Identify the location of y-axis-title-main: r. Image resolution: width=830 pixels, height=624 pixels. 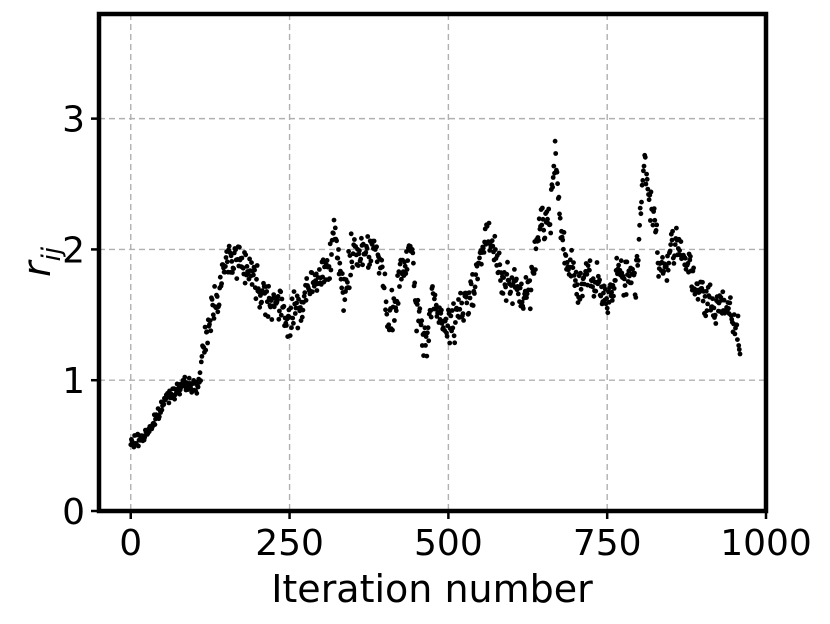
(37, 268).